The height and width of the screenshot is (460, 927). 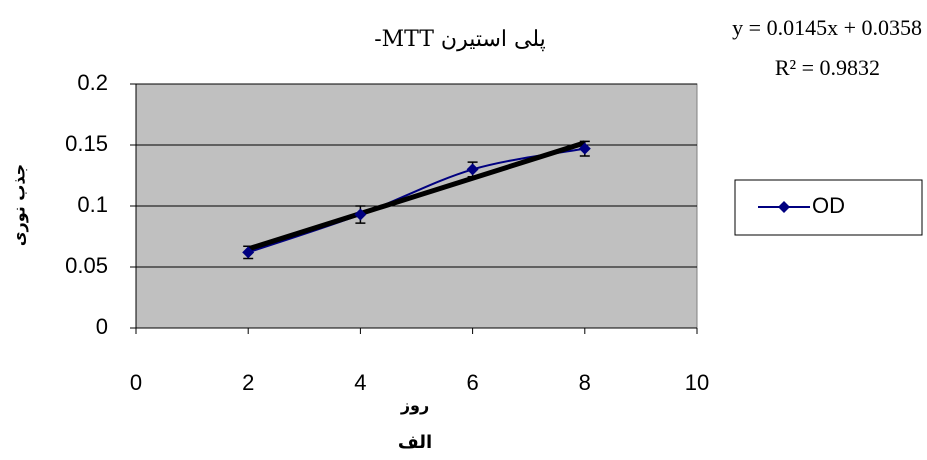 I want to click on x-tick-label: 0, so click(x=136, y=382).